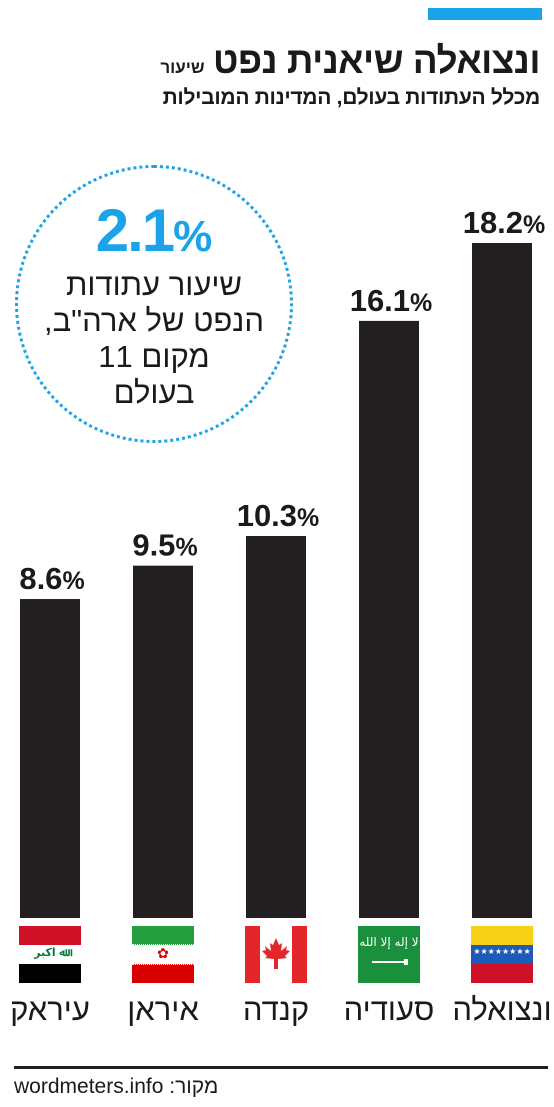 This screenshot has width=554, height=1107. What do you see at coordinates (389, 619) in the screenshot?
I see `bar-saudi` at bounding box center [389, 619].